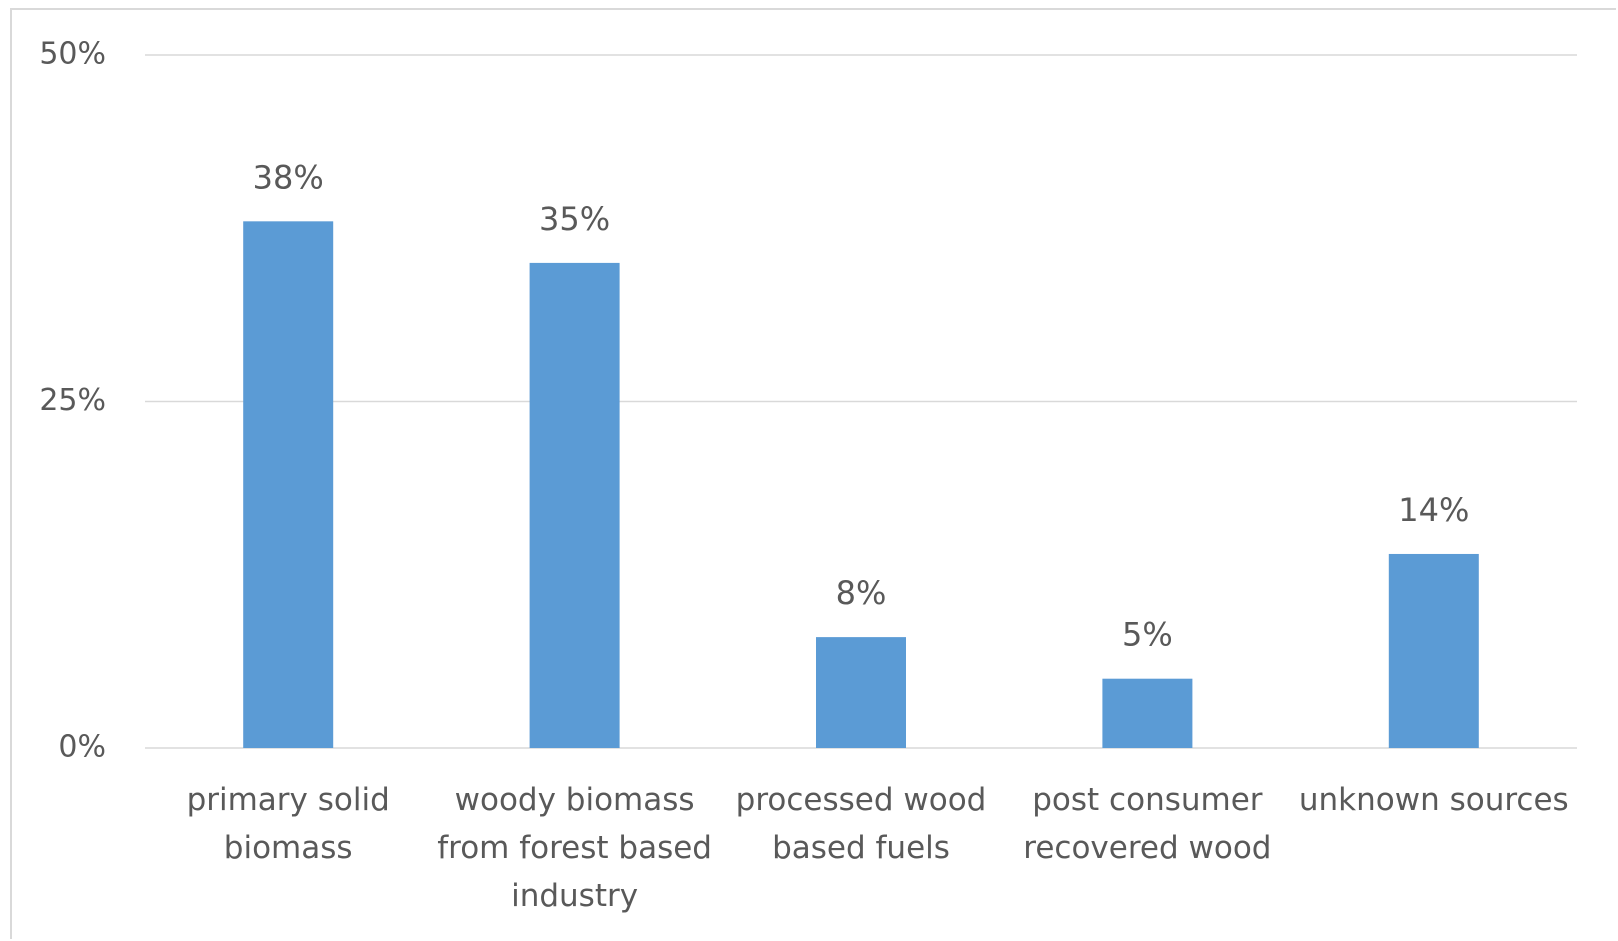 This screenshot has width=1618, height=941. Describe the element at coordinates (1147, 824) in the screenshot. I see `x-tick-label: post consumer recovered wood` at that location.